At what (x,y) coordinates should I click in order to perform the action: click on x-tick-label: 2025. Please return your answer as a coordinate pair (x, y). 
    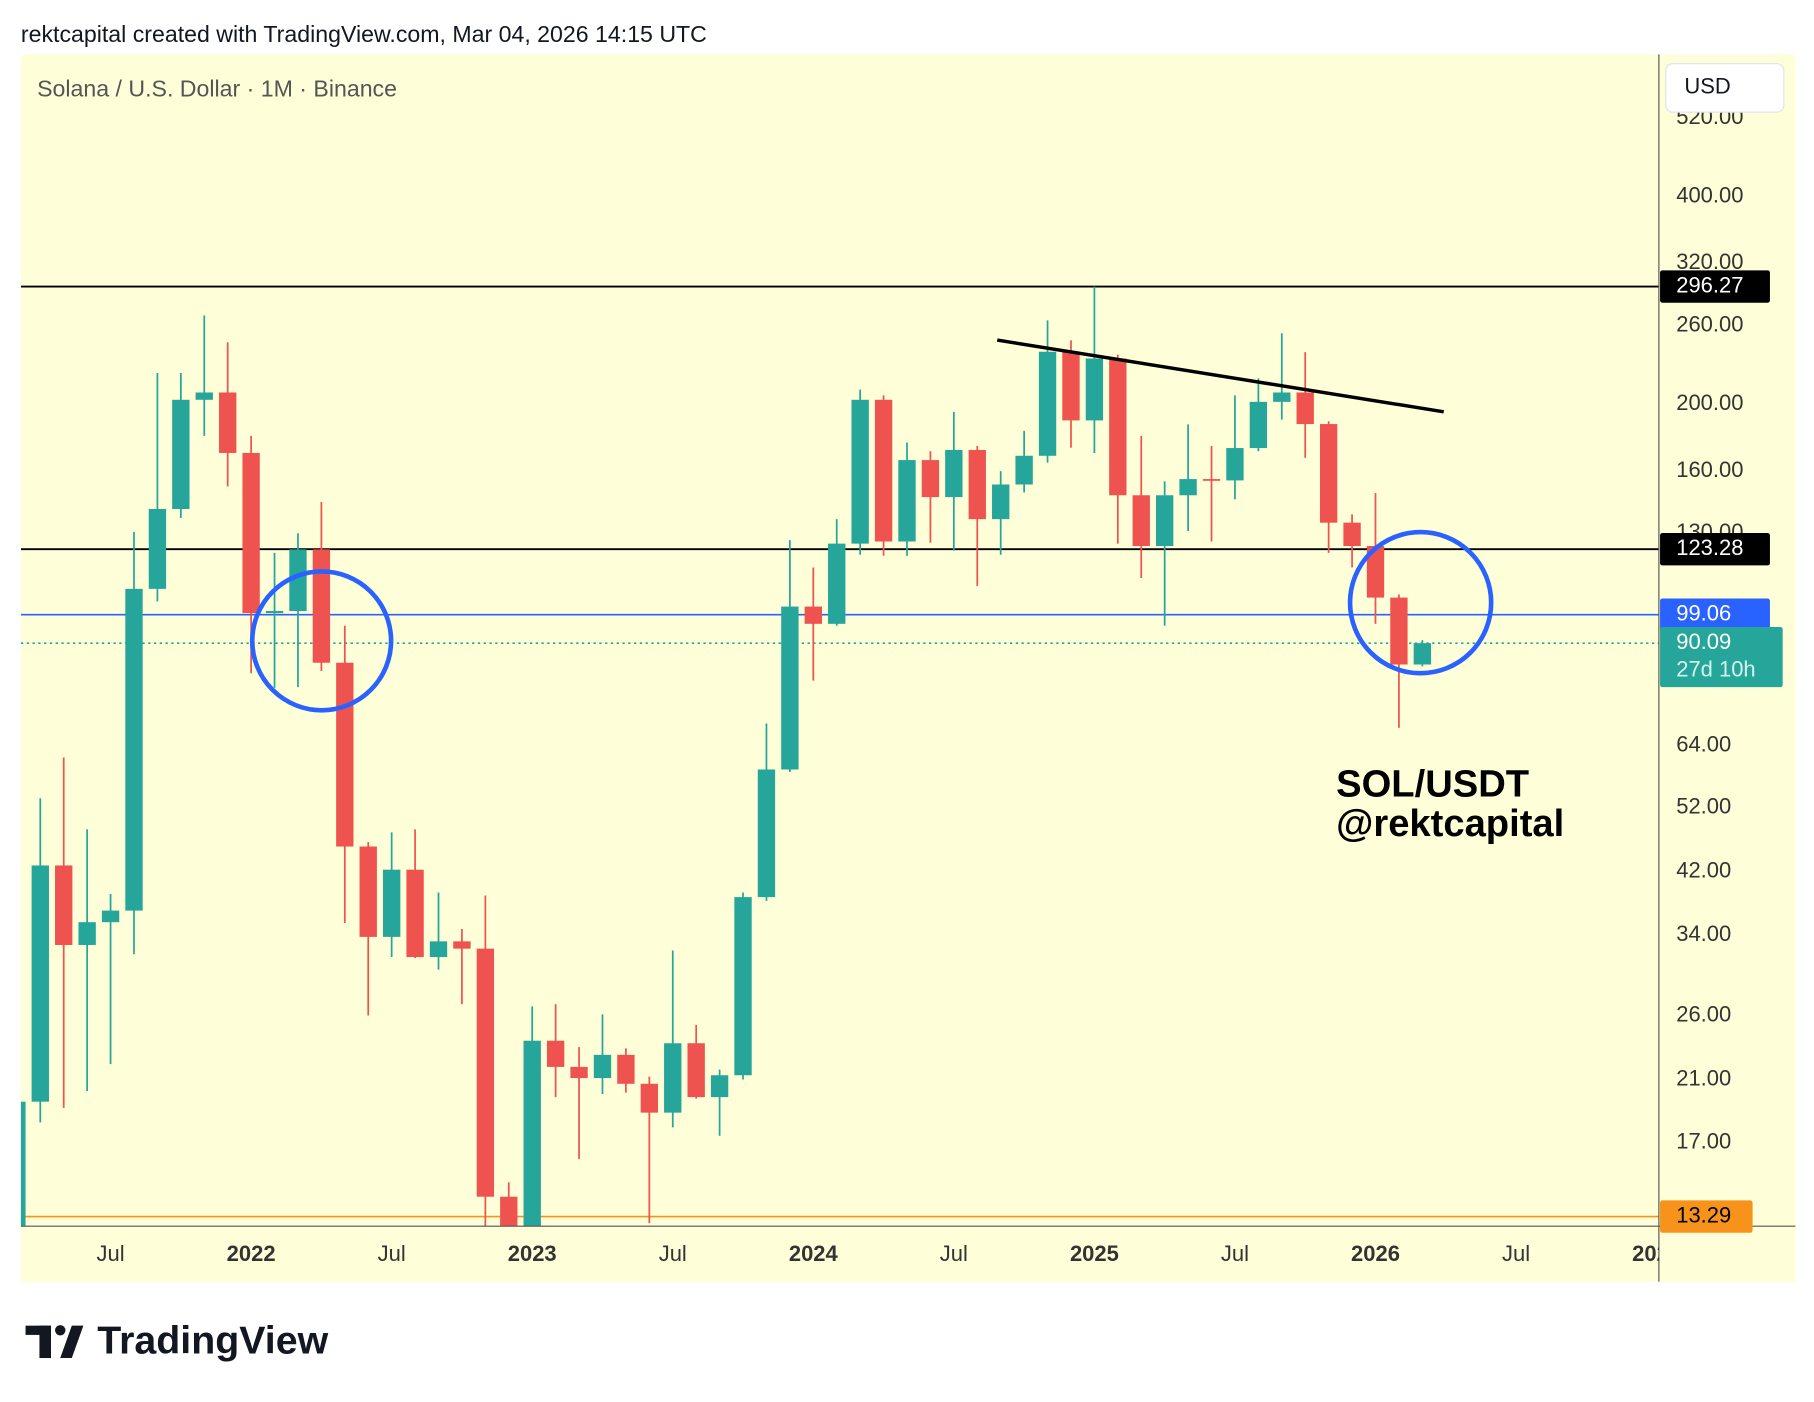
    Looking at the image, I should click on (1094, 1253).